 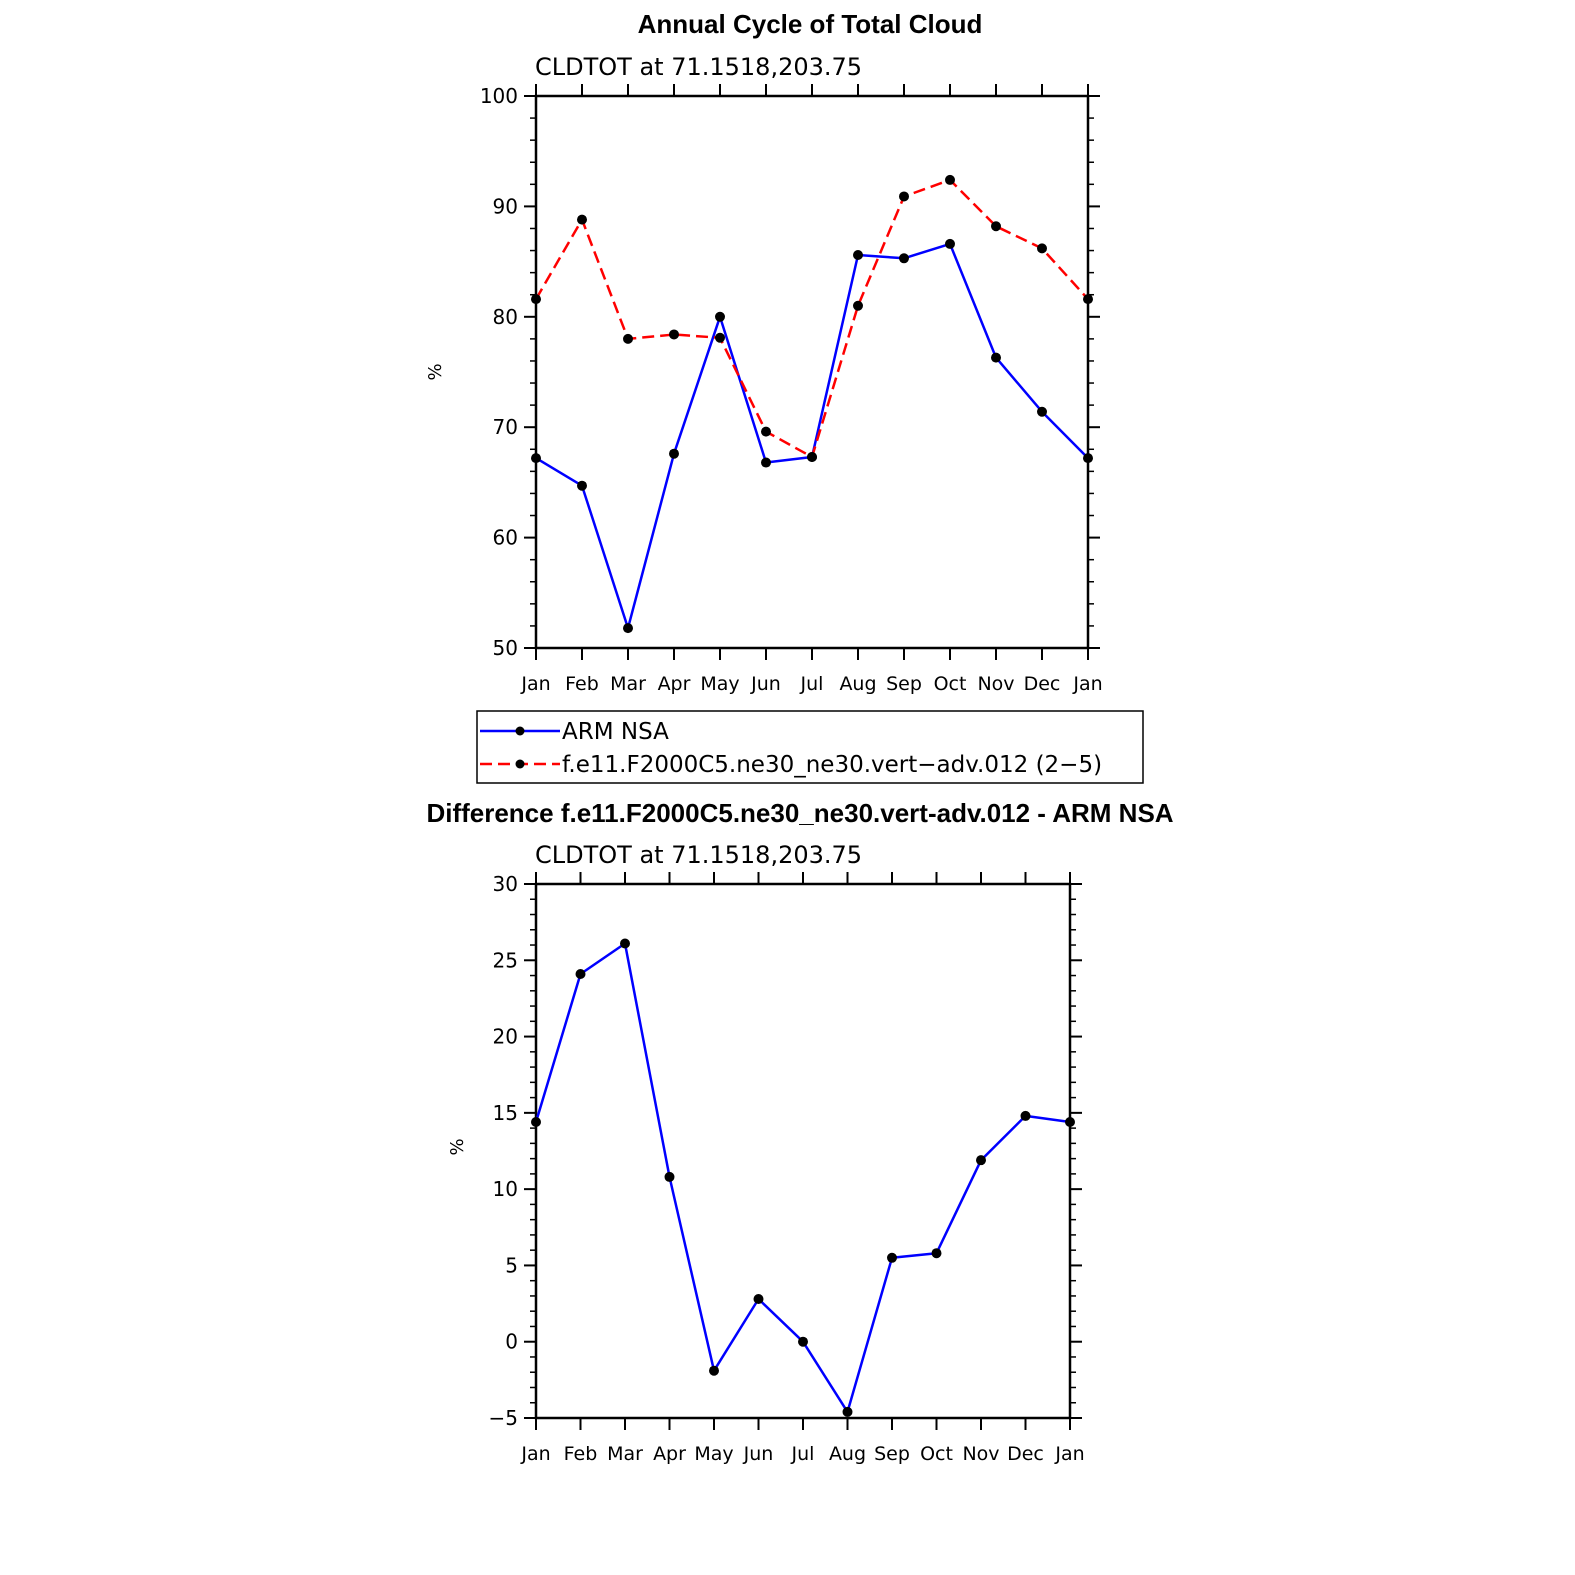 What do you see at coordinates (503, 1418) in the screenshot?
I see `y-tick-label: −5` at bounding box center [503, 1418].